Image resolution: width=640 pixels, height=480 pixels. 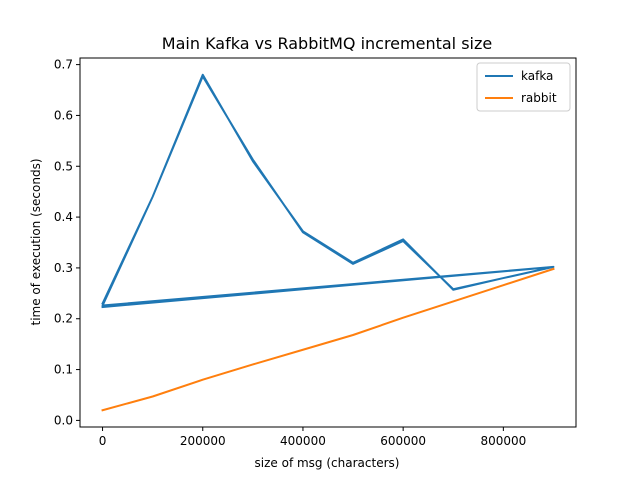 What do you see at coordinates (63, 166) in the screenshot?
I see `y-tick-label: 0.5` at bounding box center [63, 166].